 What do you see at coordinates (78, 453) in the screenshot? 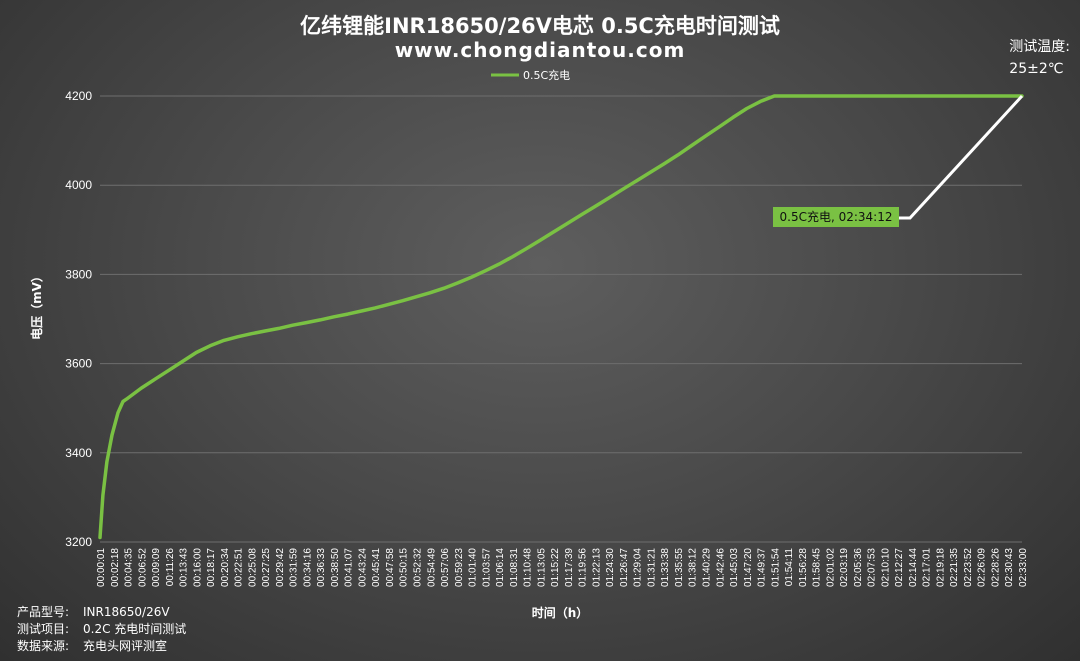
I see `y-tick-label: 3400` at bounding box center [78, 453].